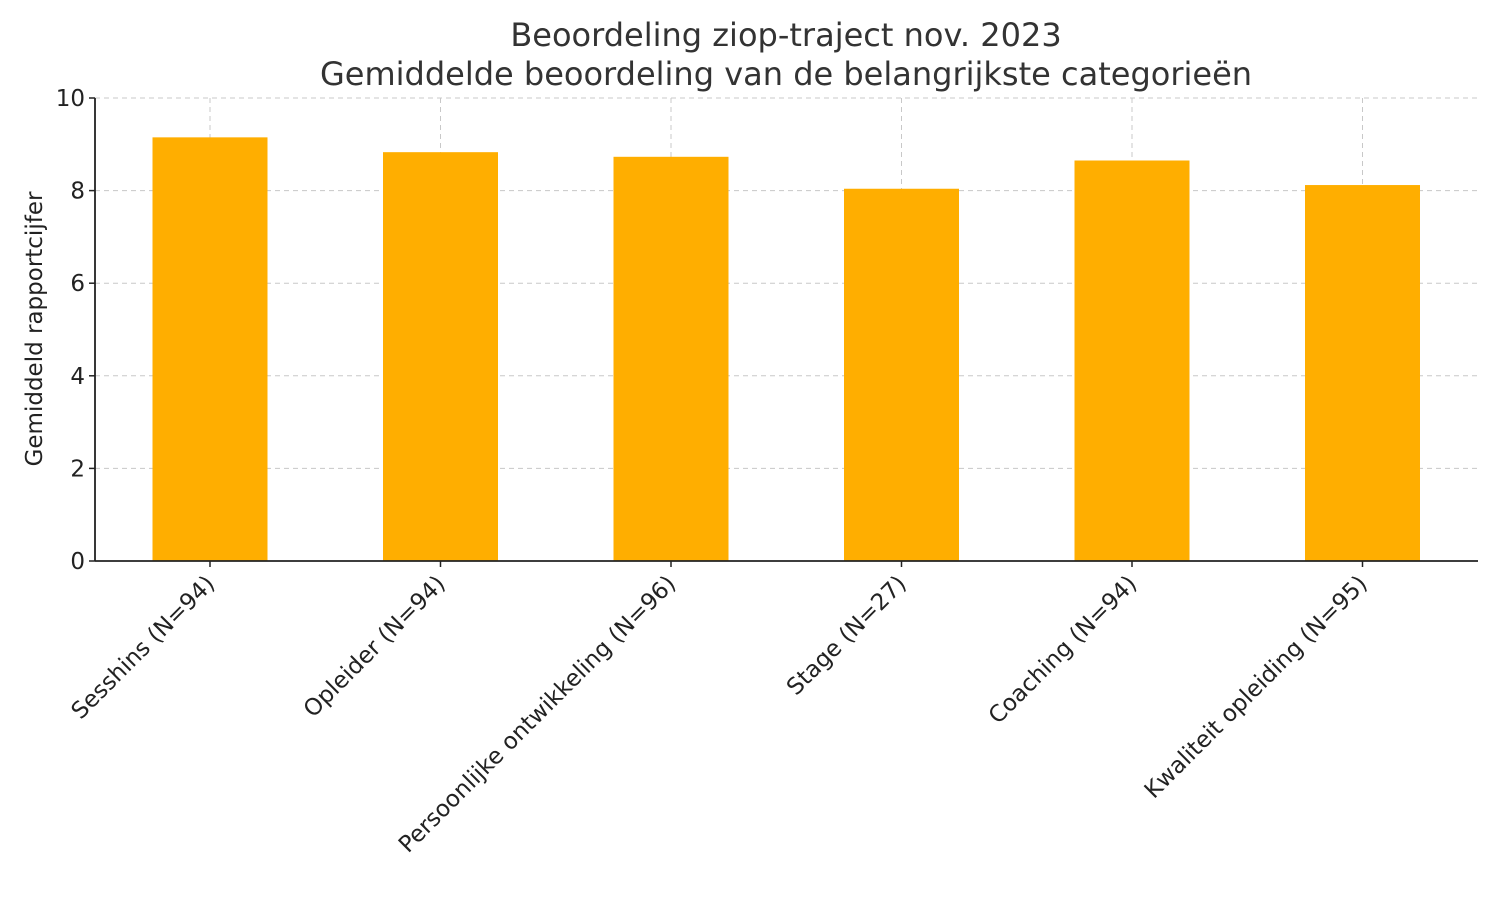 This screenshot has height=900, width=1500. I want to click on y-tick-label: 4, so click(77, 377).